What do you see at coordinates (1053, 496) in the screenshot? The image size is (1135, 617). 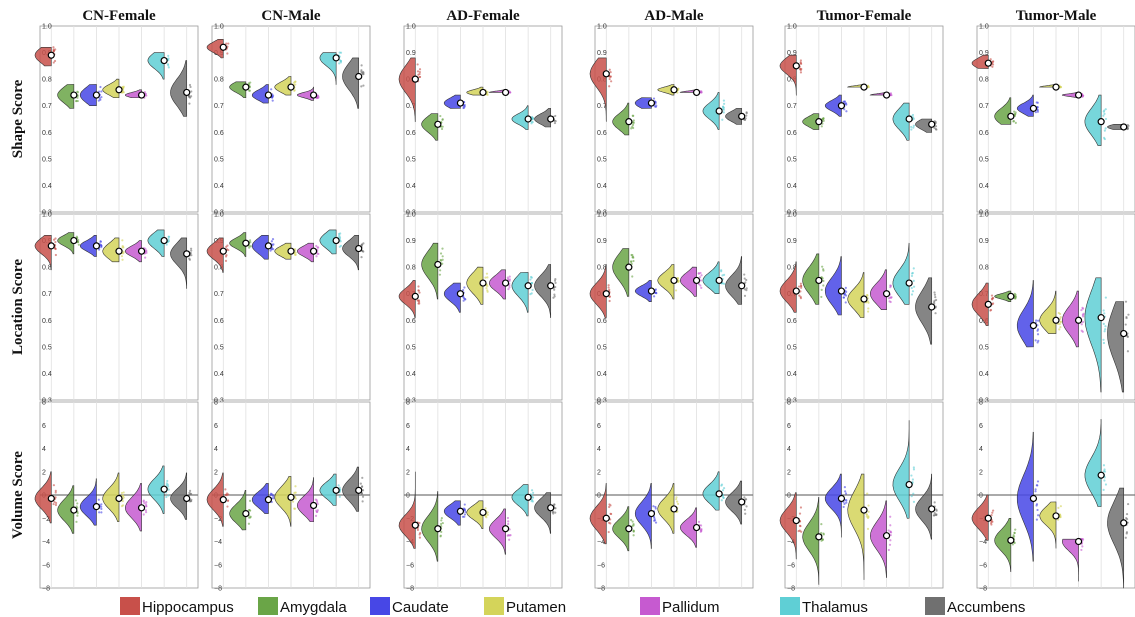 I see `panel-tumor-male-2: −8−6−4−202468` at bounding box center [1053, 496].